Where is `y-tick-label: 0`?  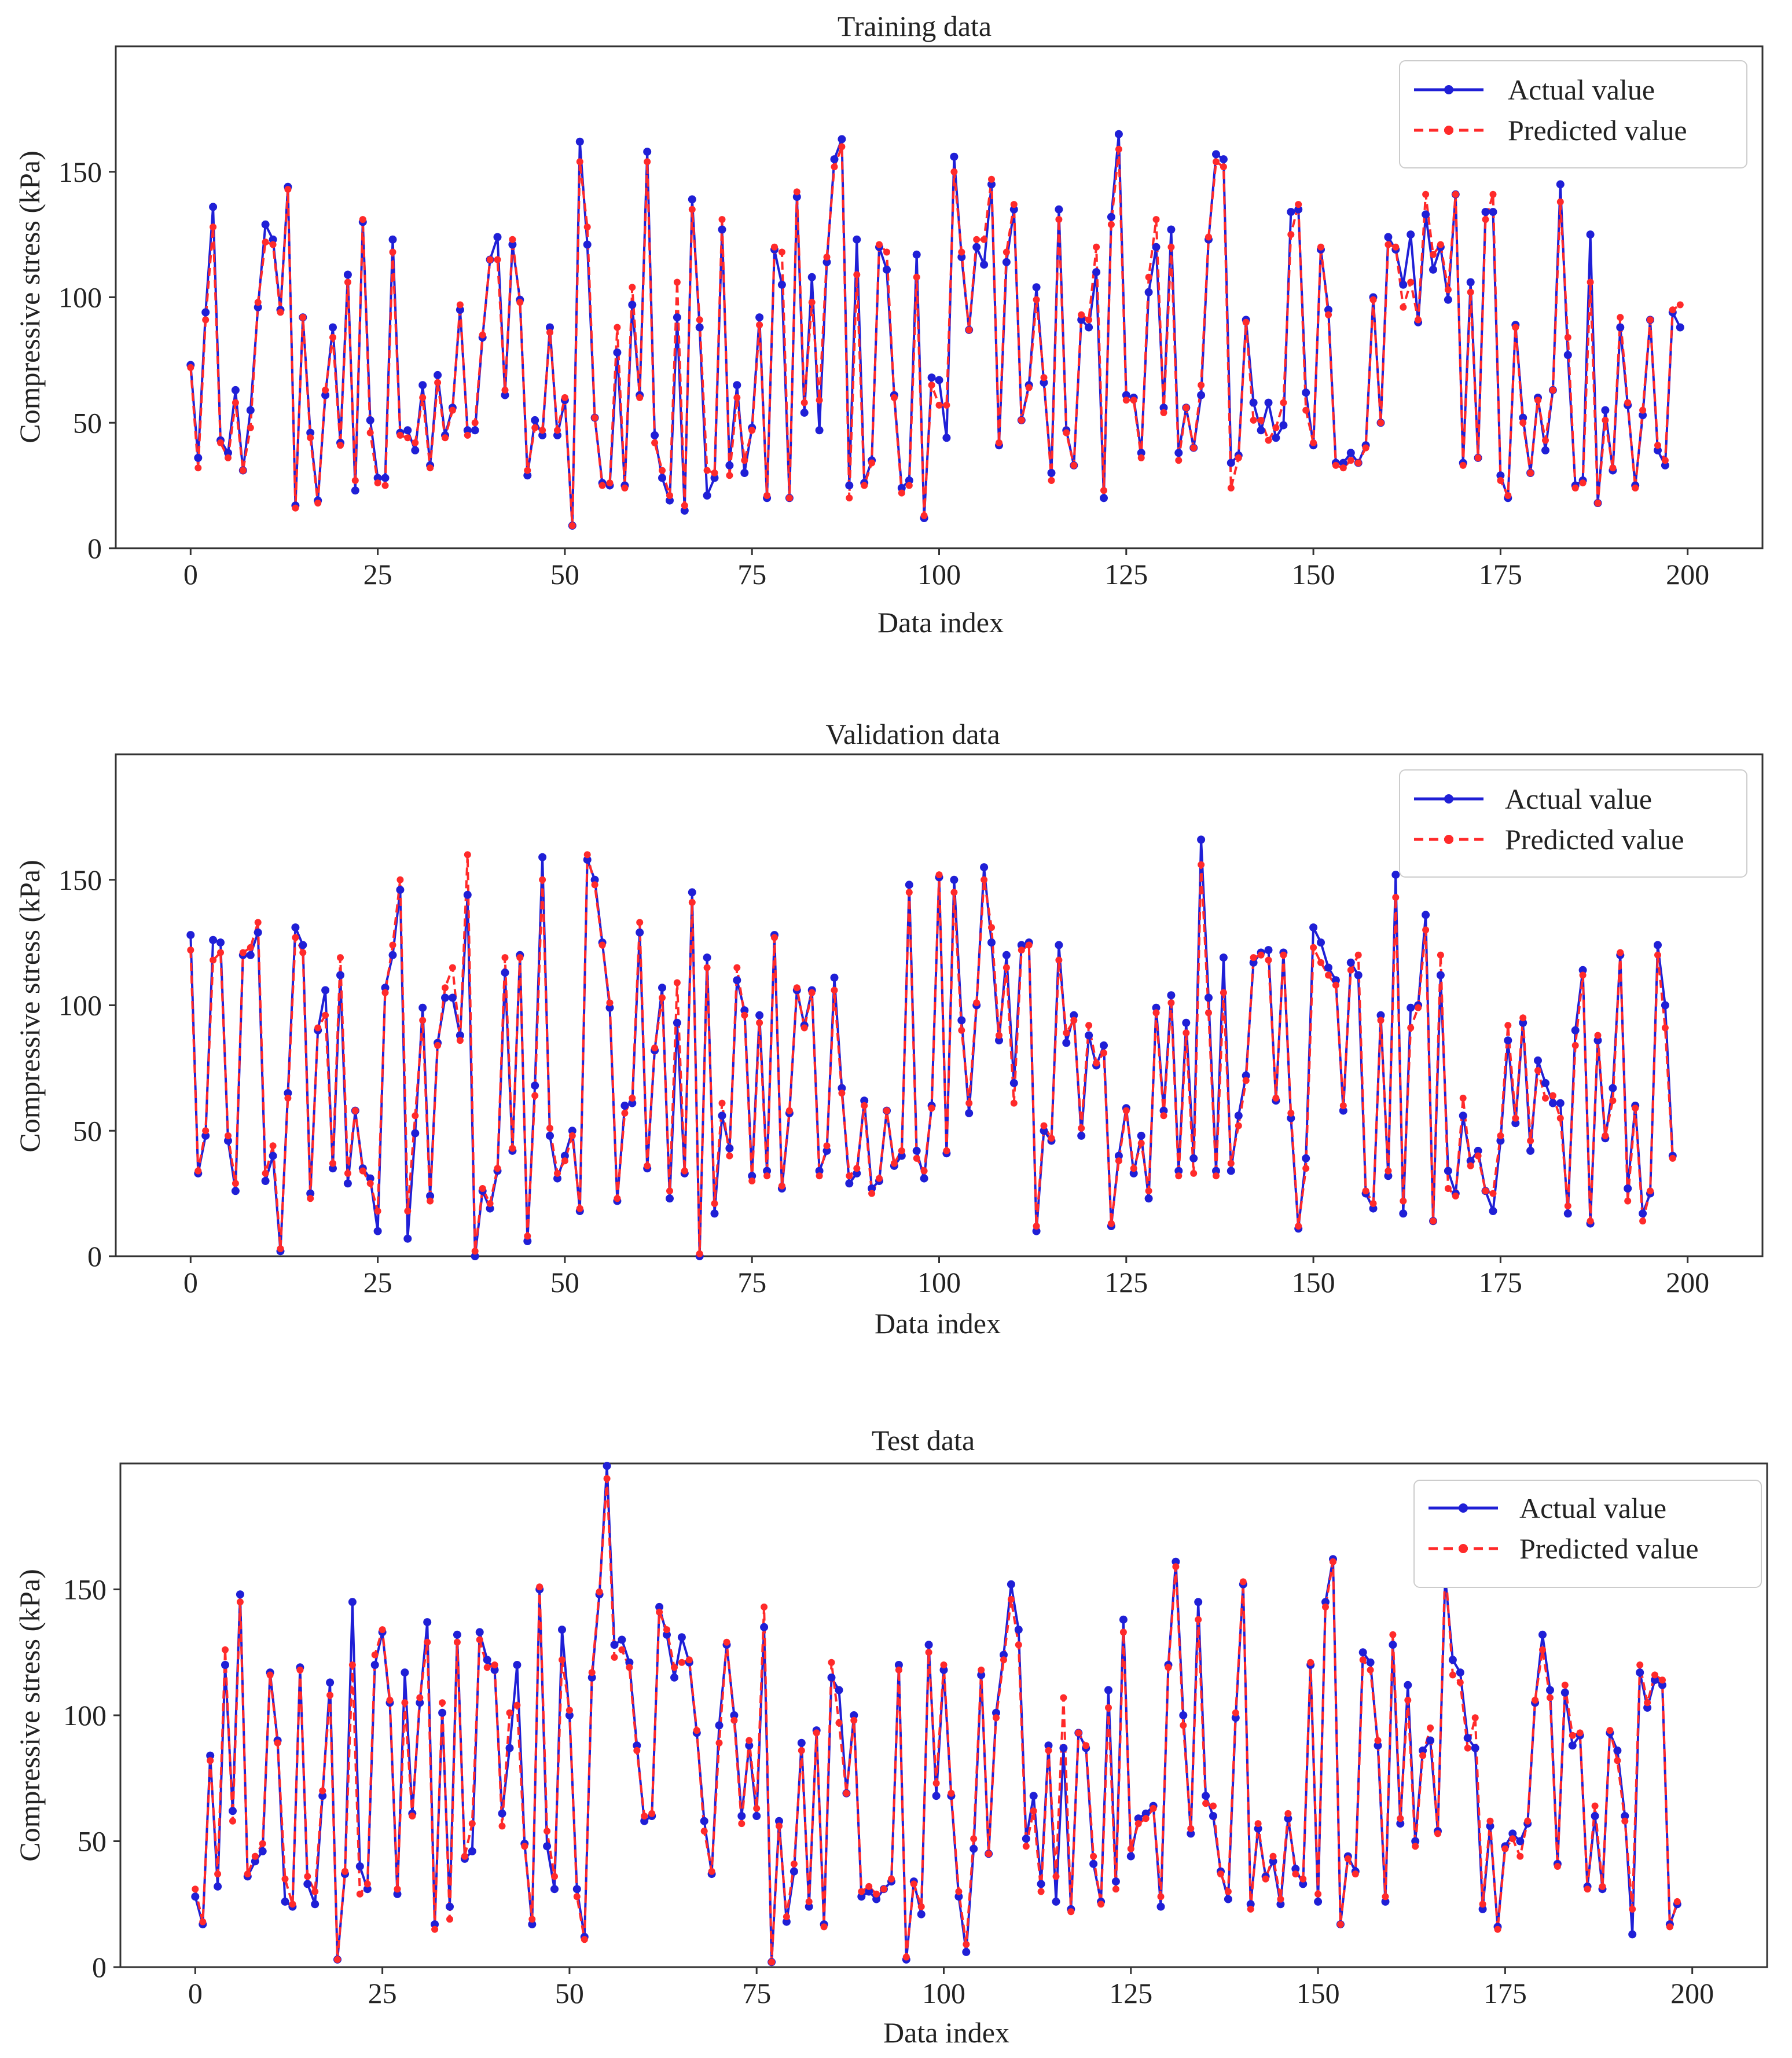 y-tick-label: 0 is located at coordinates (94, 548).